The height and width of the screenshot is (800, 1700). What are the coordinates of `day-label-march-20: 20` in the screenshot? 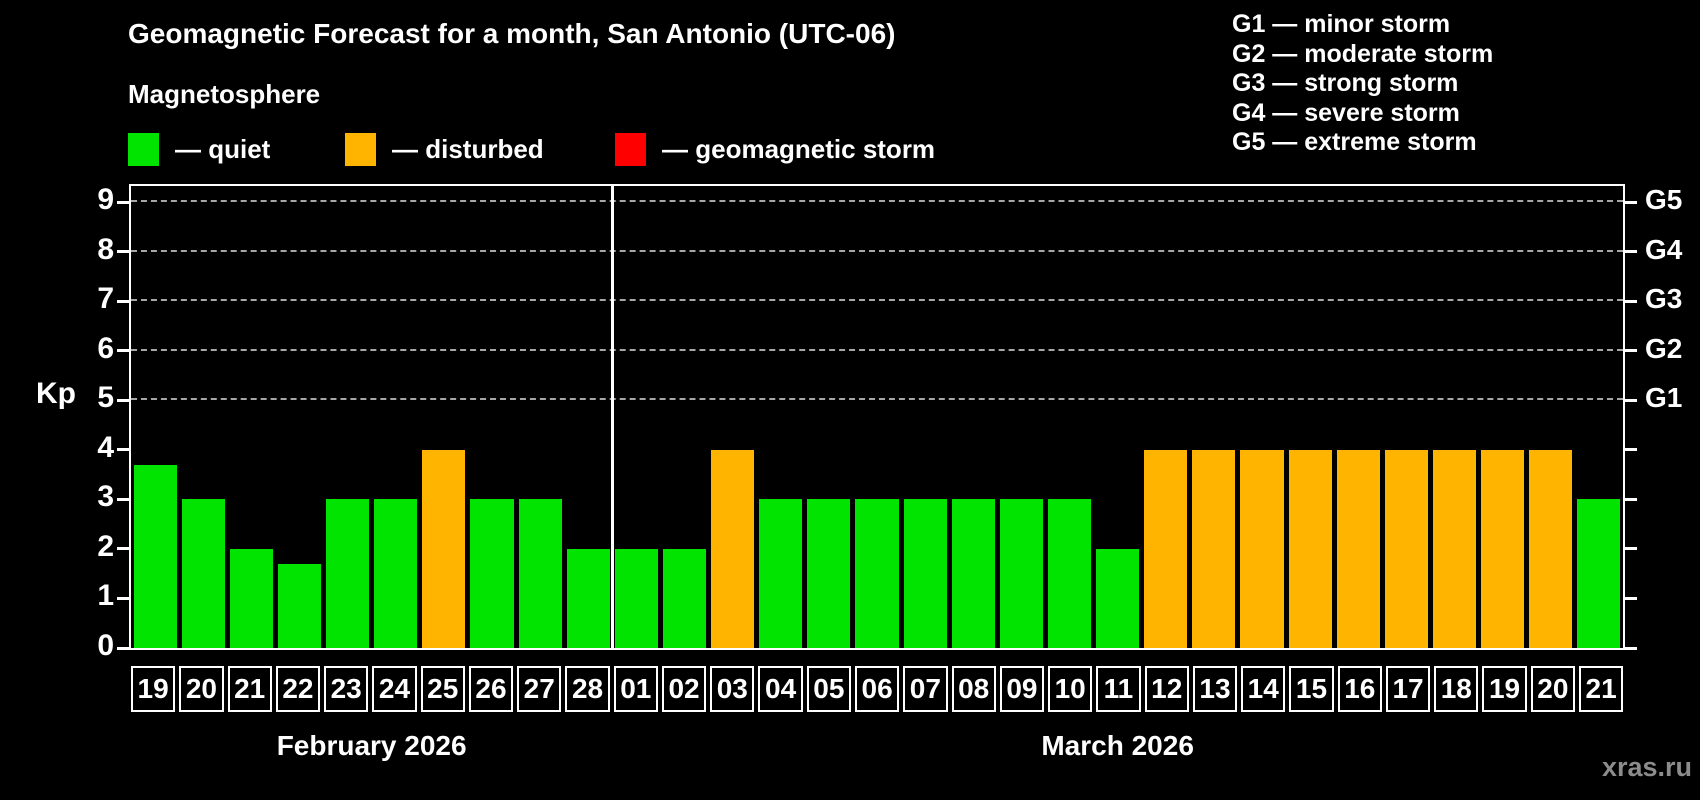 It's located at (1552, 689).